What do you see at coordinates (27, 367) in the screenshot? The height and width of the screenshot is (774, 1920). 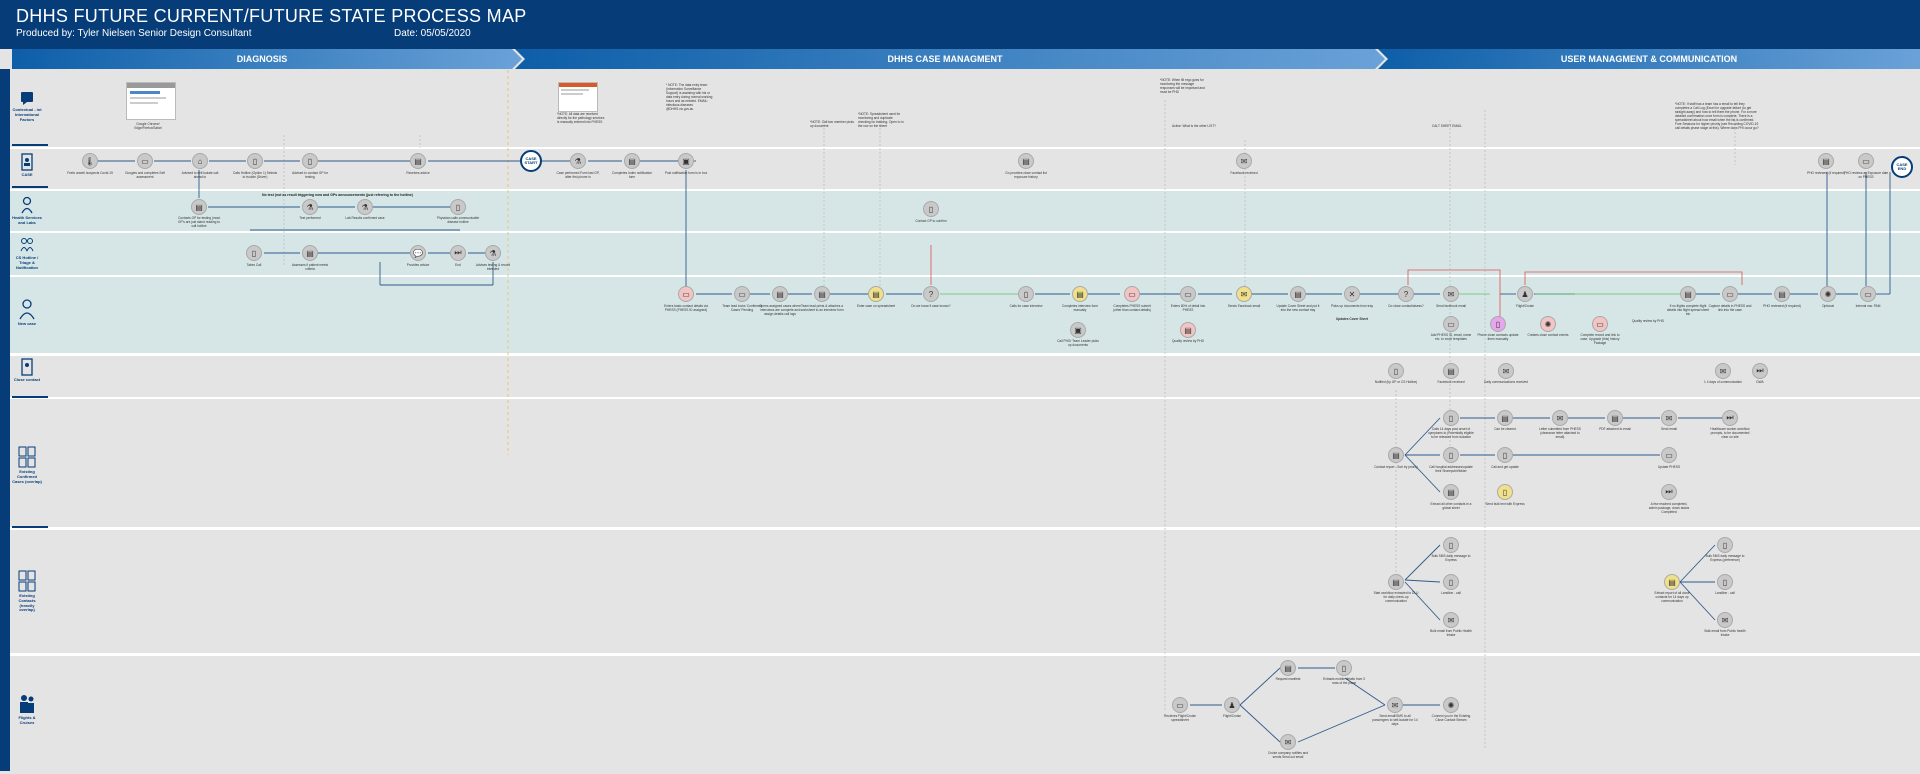 I see `contact-person-icon` at bounding box center [27, 367].